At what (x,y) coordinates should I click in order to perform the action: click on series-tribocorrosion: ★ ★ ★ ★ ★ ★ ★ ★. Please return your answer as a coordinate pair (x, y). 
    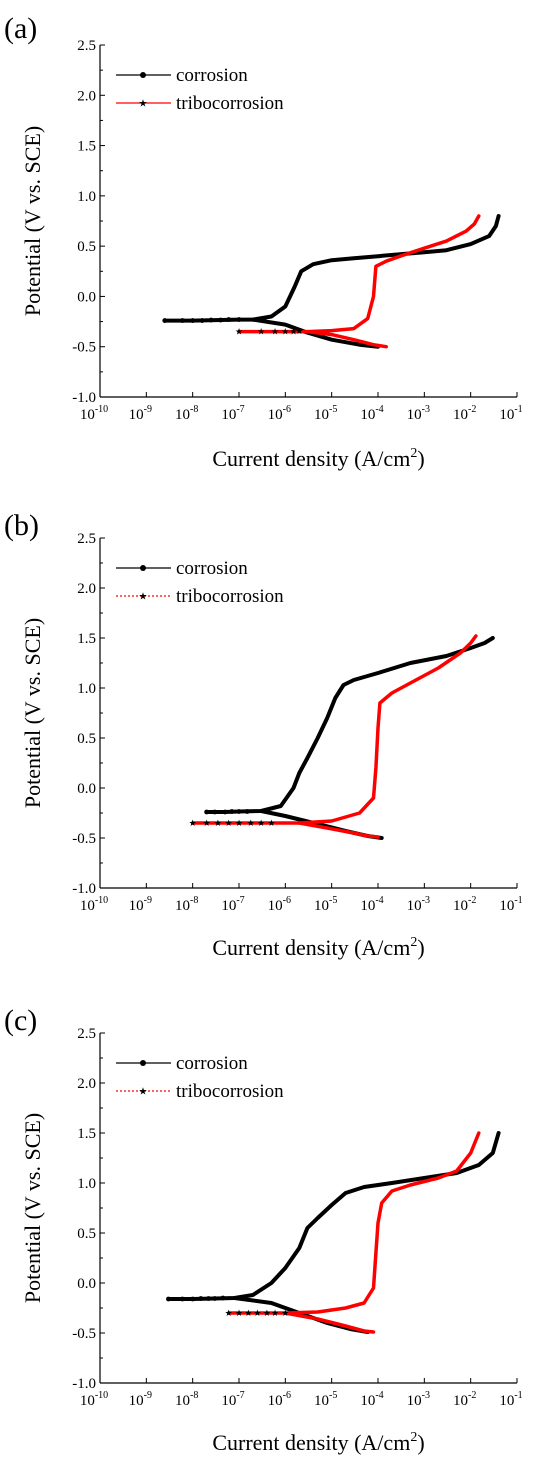
    Looking at the image, I should click on (333, 736).